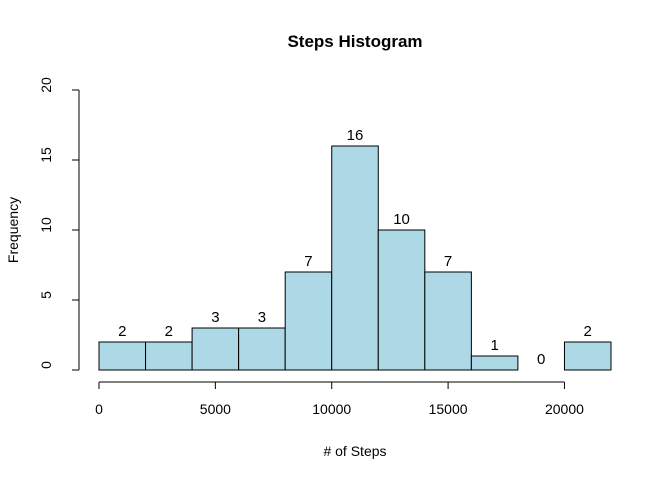 The image size is (672, 480). What do you see at coordinates (46, 155) in the screenshot?
I see `y-tick-label: 15` at bounding box center [46, 155].